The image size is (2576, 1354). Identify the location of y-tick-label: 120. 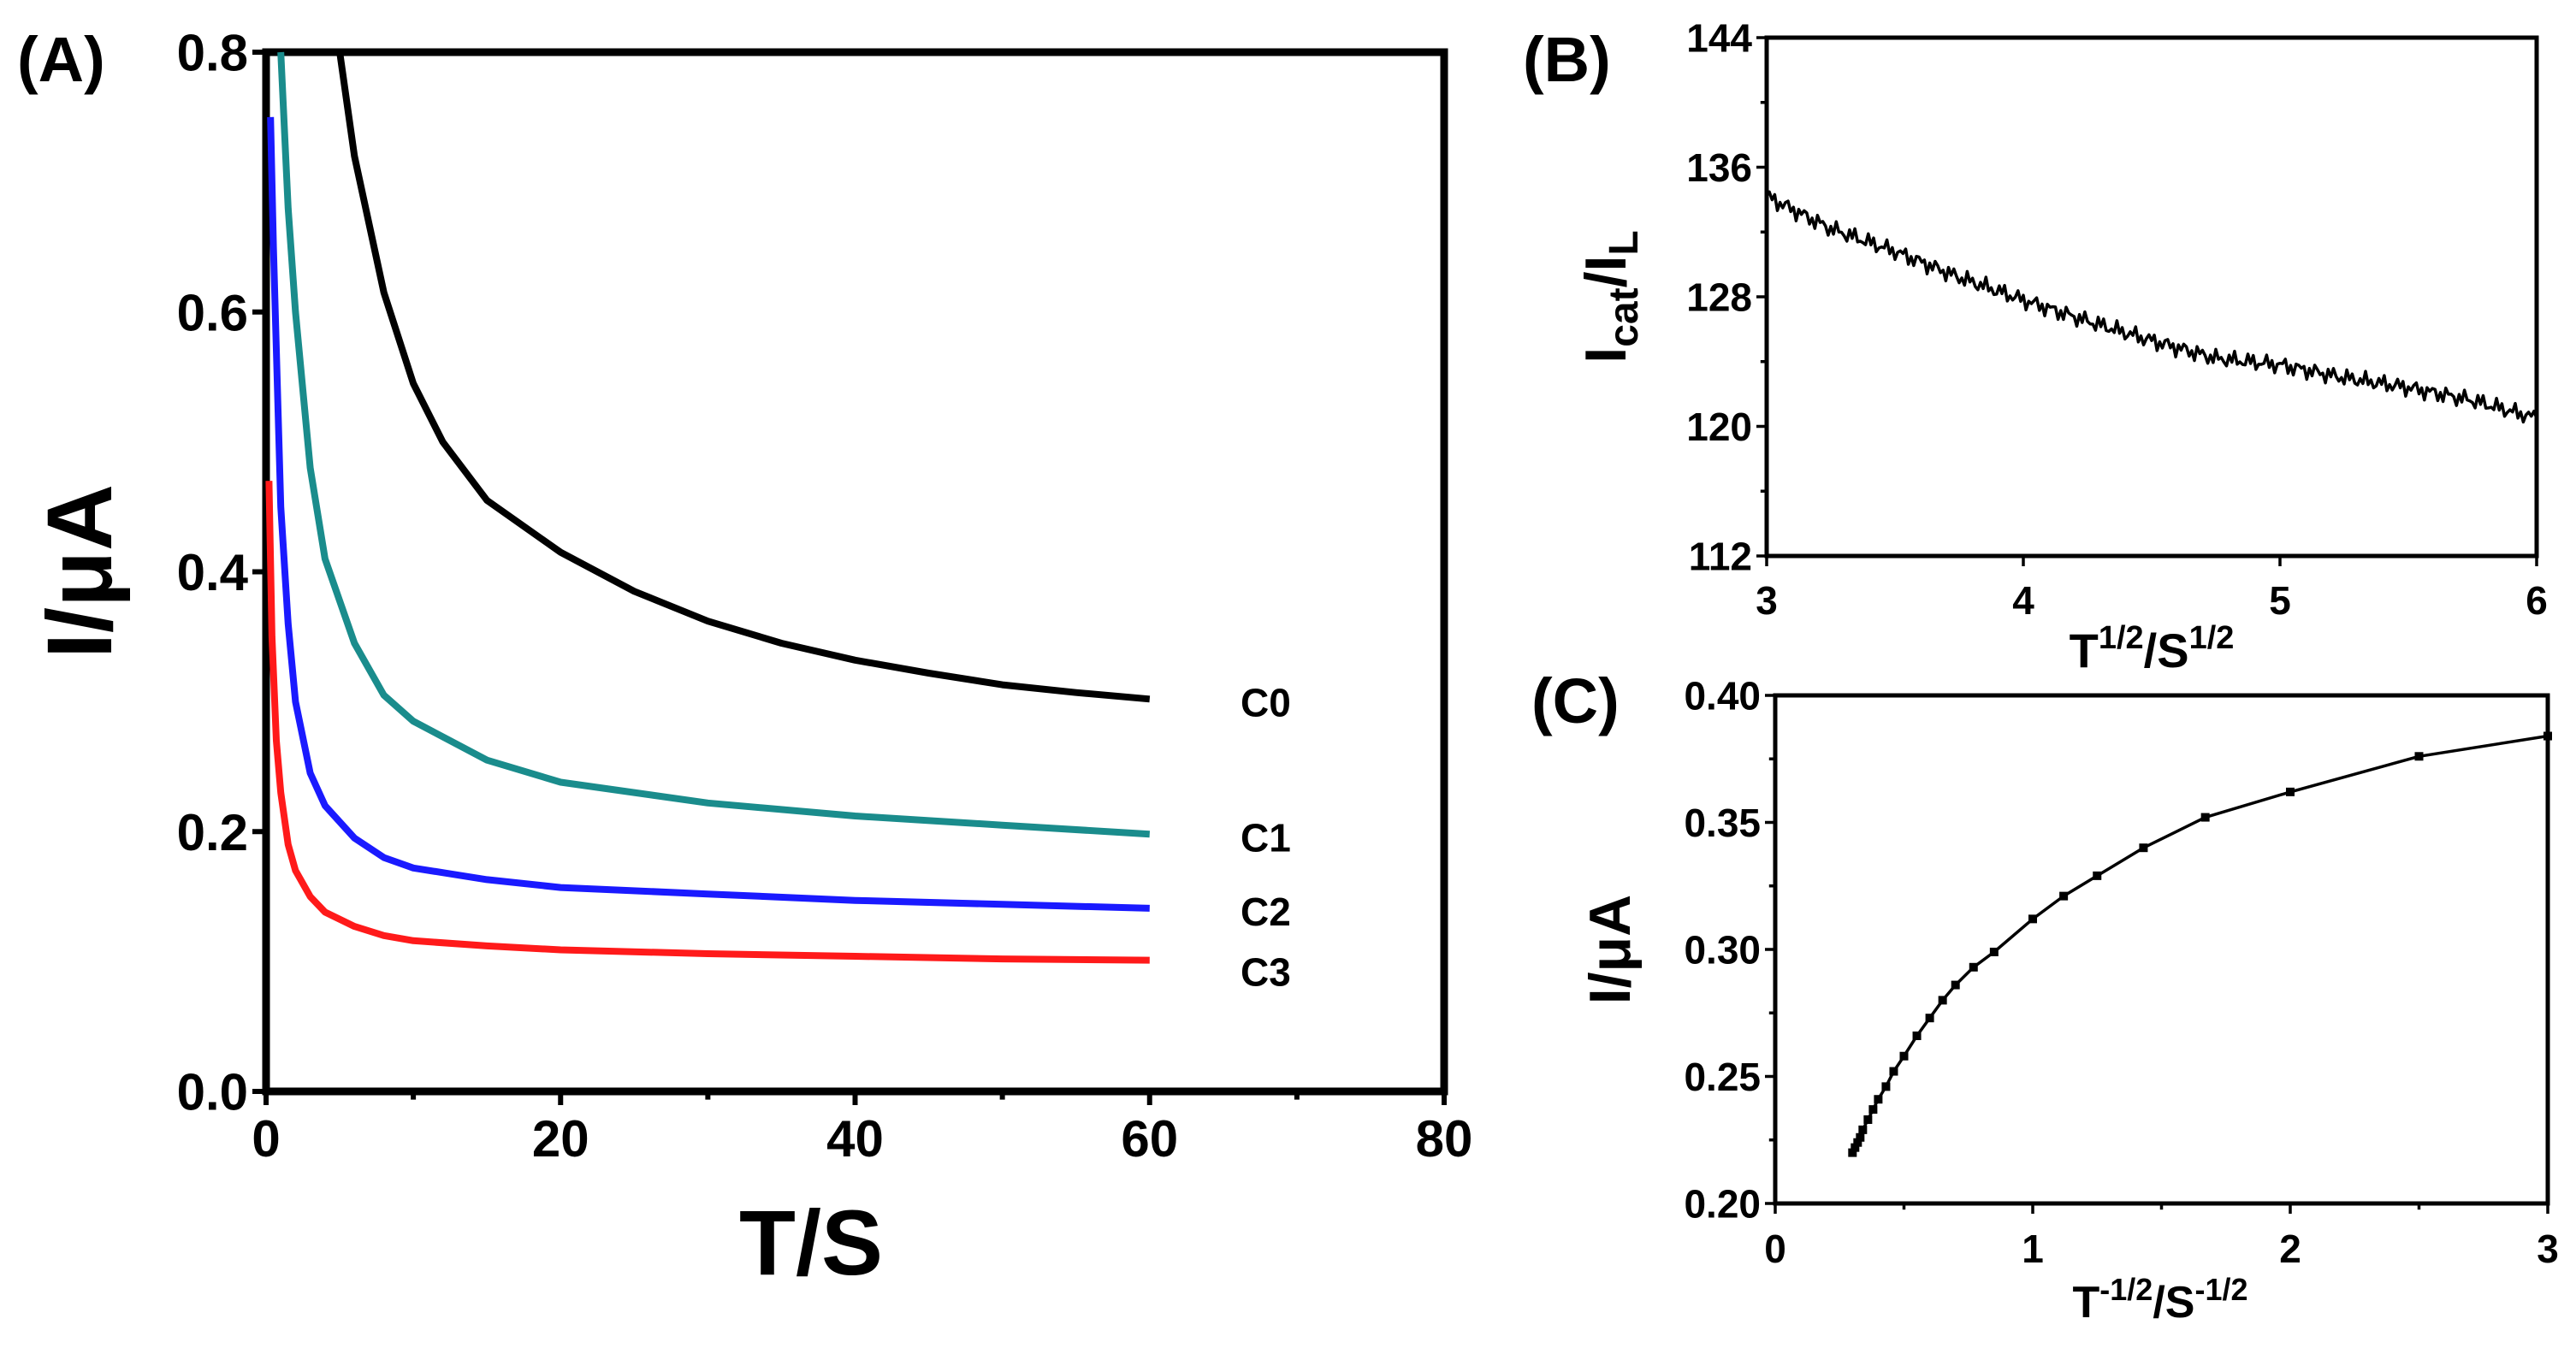
(1719, 427).